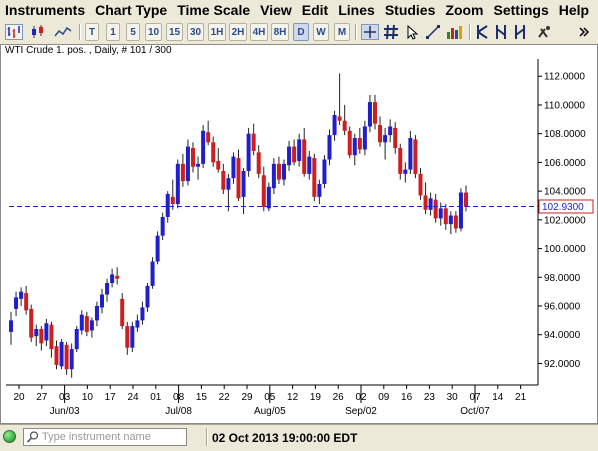 The height and width of the screenshot is (451, 598). I want to click on x-tick-label: 23, so click(430, 397).